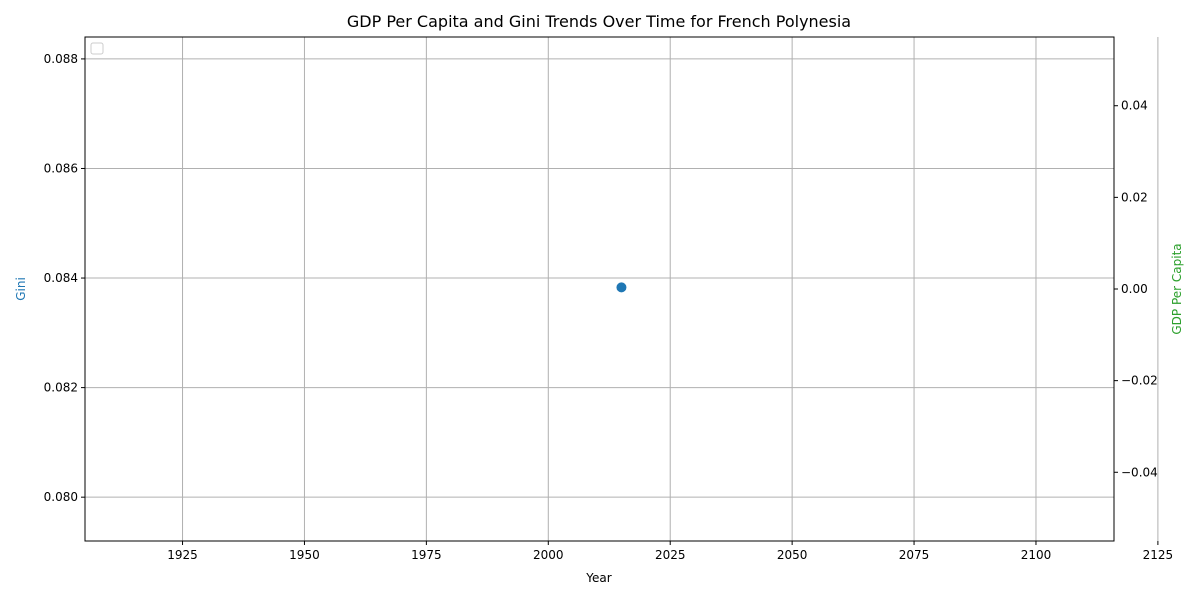 Image resolution: width=1200 pixels, height=600 pixels. I want to click on y-right-tick-label: 0.00, so click(1134, 289).